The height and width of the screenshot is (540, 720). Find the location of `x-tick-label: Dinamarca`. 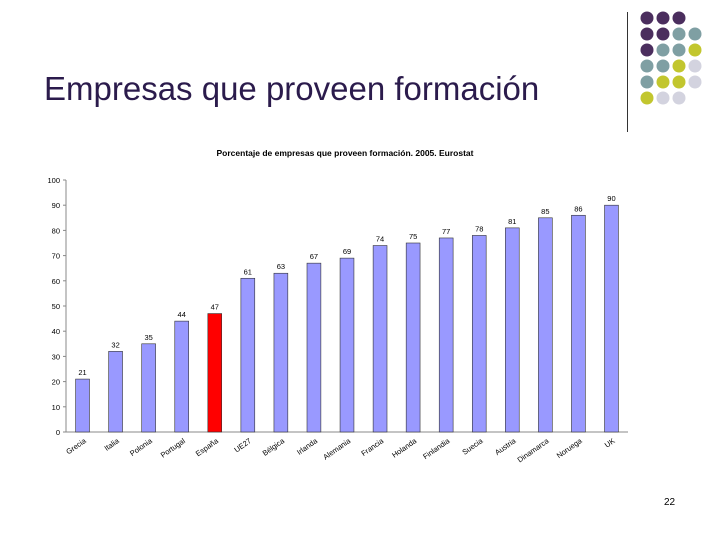

x-tick-label: Dinamarca is located at coordinates (534, 450).